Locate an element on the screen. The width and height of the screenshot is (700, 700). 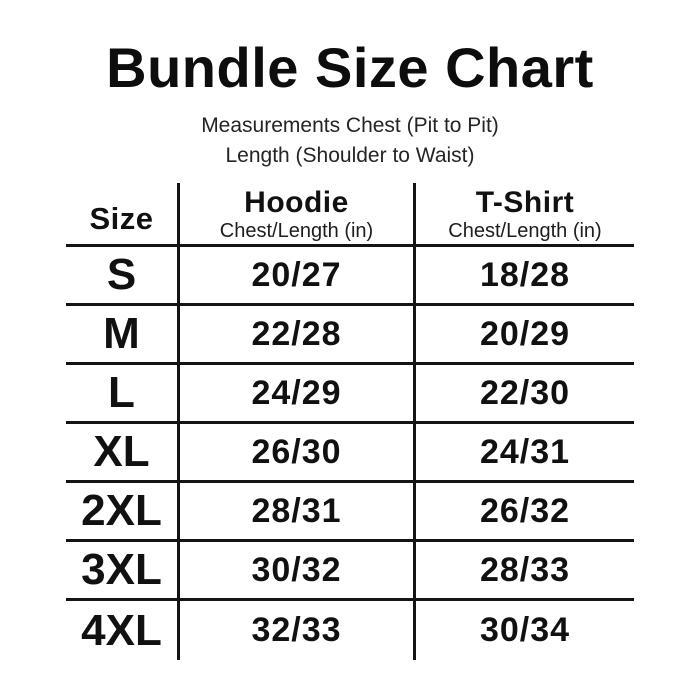
size-label-xl: XL is located at coordinates (121, 453).